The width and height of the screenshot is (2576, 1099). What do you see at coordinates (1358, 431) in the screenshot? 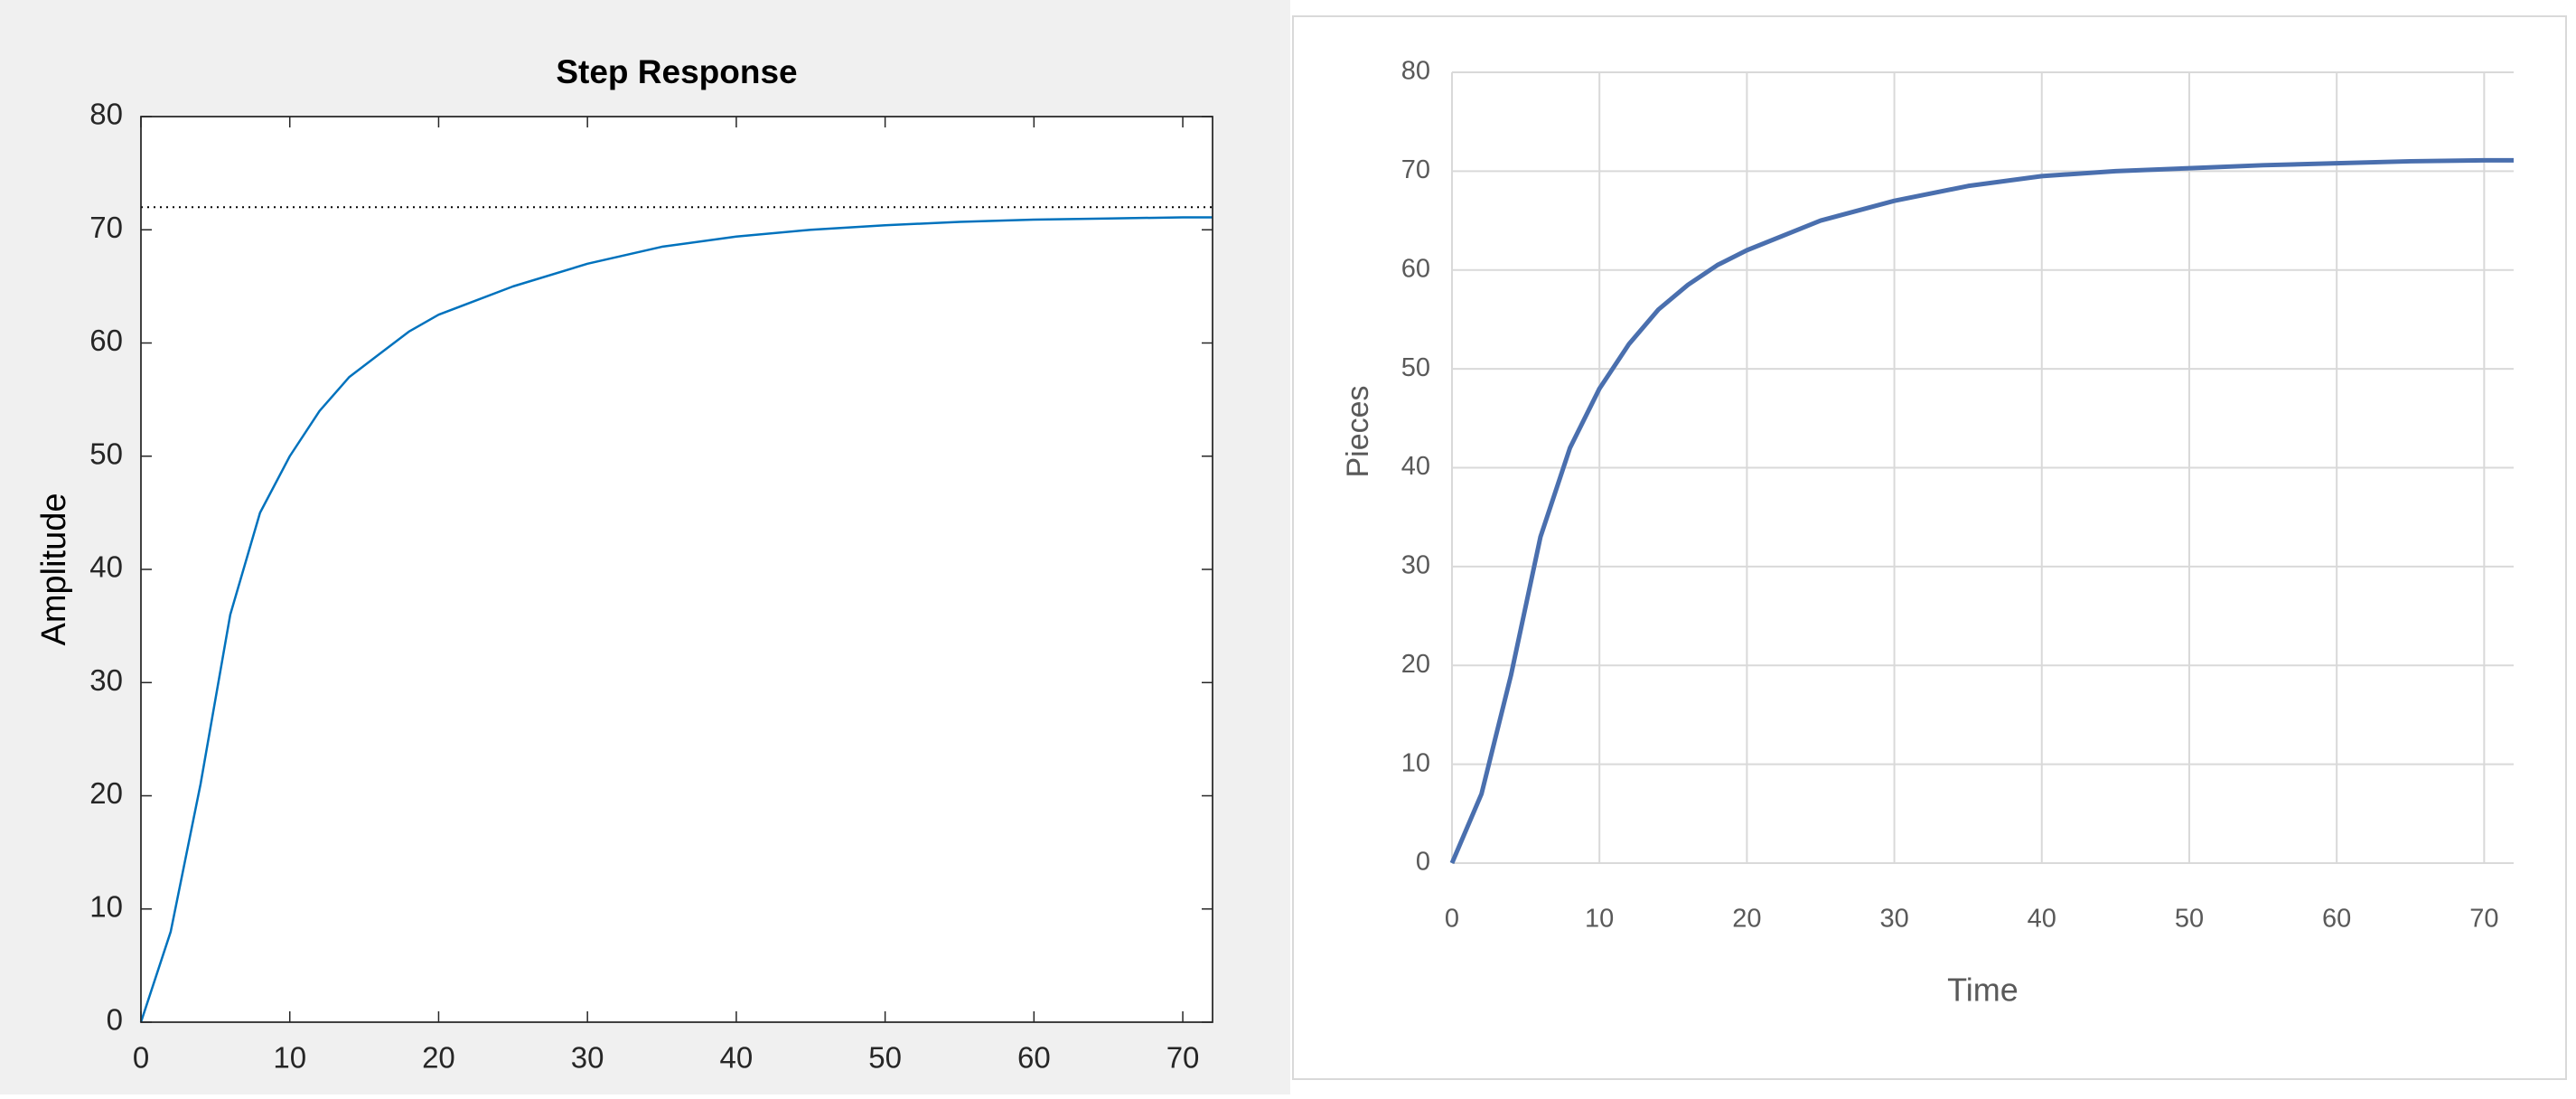
I see `y-axis-label: Pieces` at bounding box center [1358, 431].